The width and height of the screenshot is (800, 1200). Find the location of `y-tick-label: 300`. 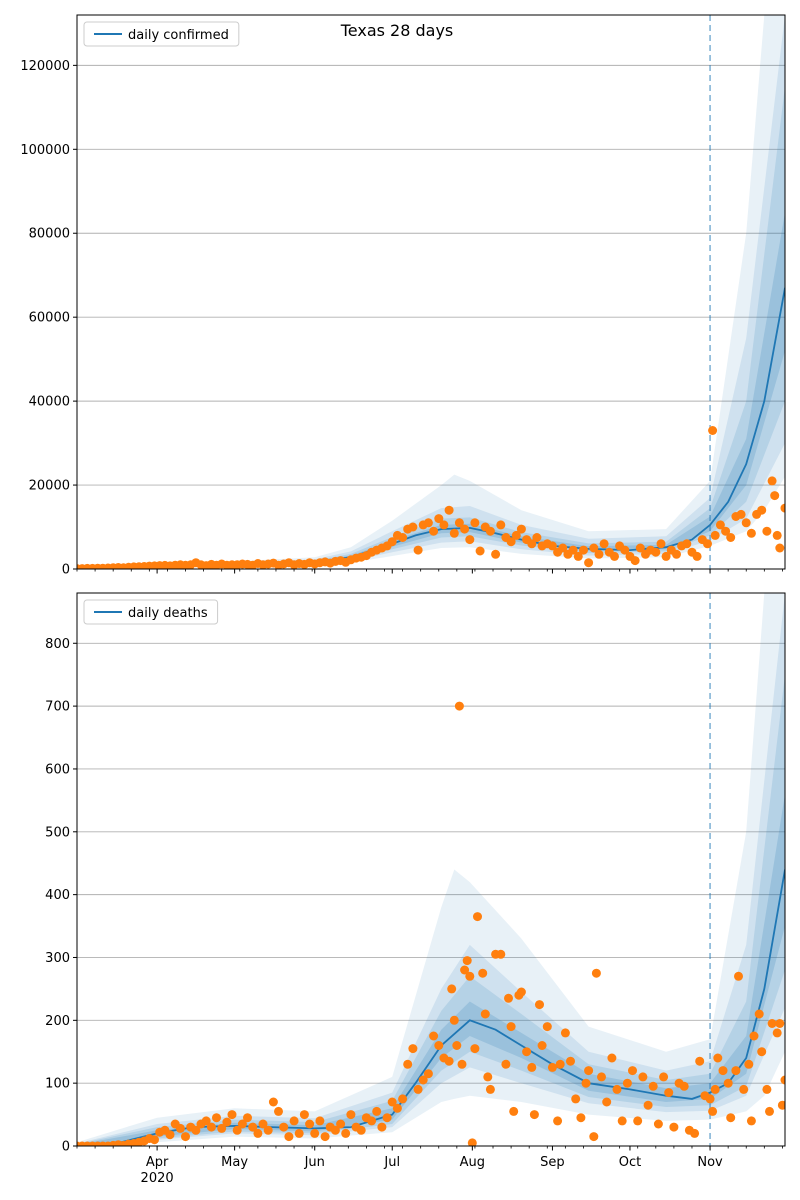

y-tick-label: 300 is located at coordinates (57, 958).